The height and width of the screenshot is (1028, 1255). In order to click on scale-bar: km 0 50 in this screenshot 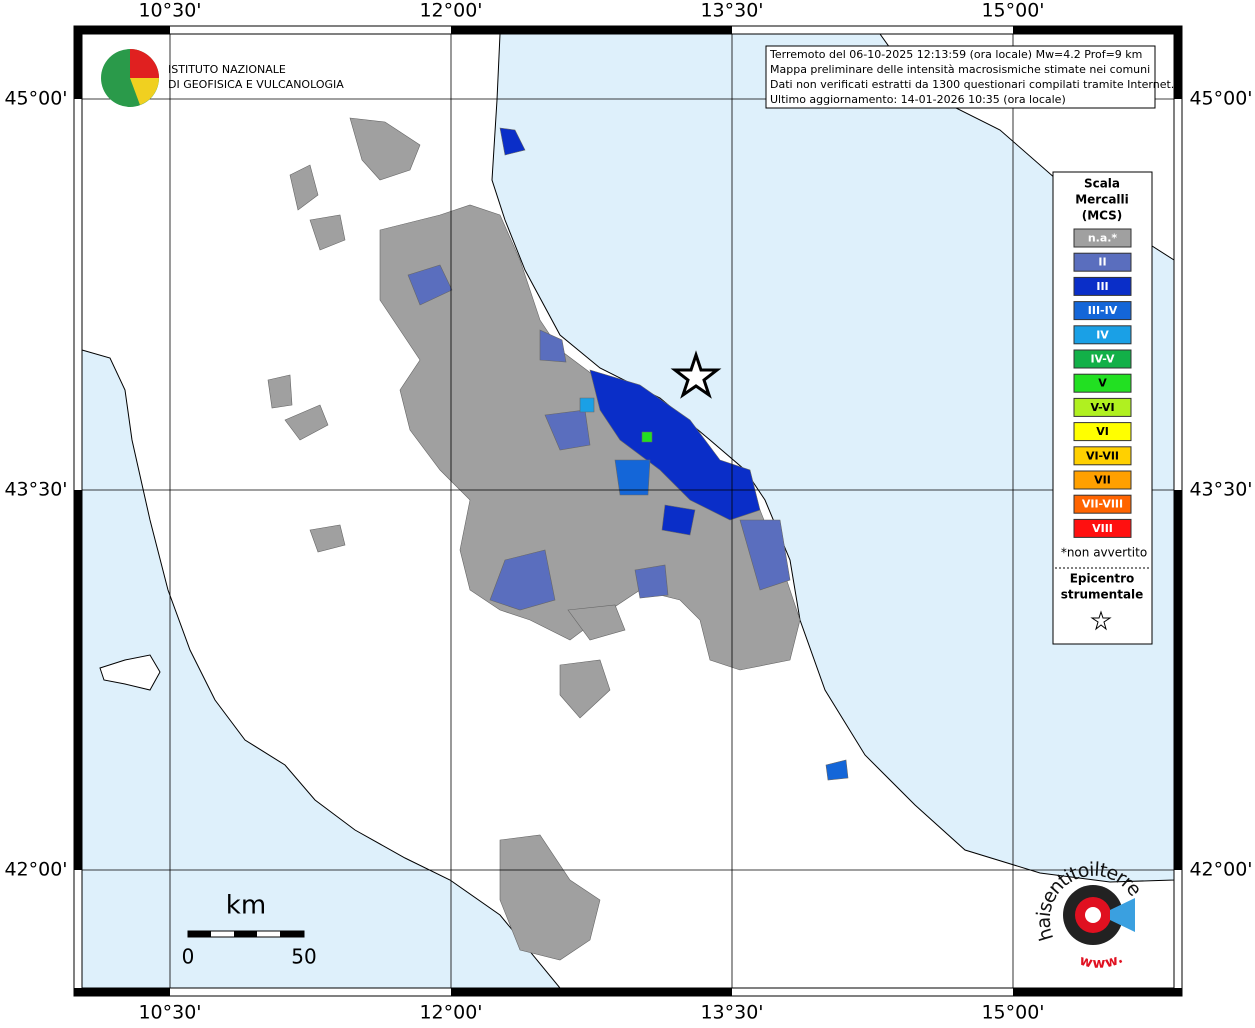, I will do `click(249, 930)`.